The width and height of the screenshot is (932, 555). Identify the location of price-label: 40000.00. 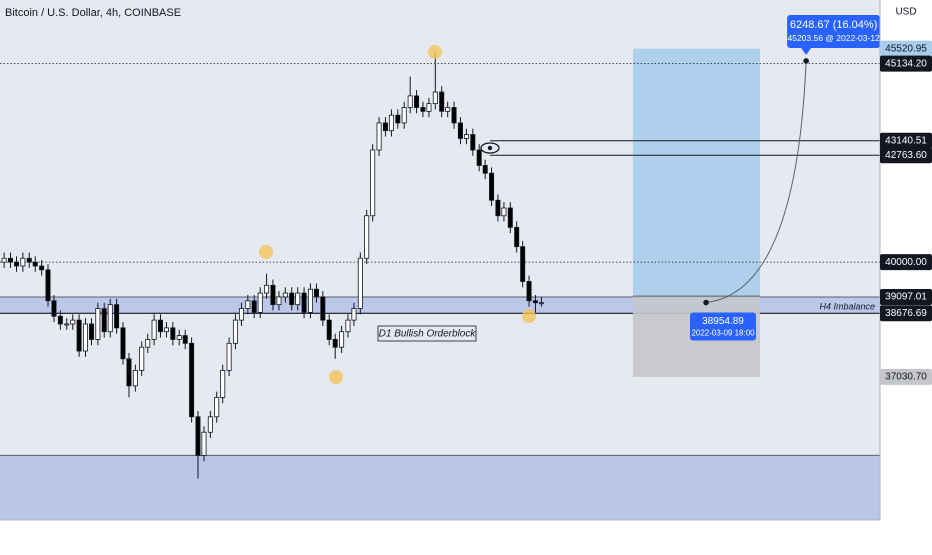
(906, 262).